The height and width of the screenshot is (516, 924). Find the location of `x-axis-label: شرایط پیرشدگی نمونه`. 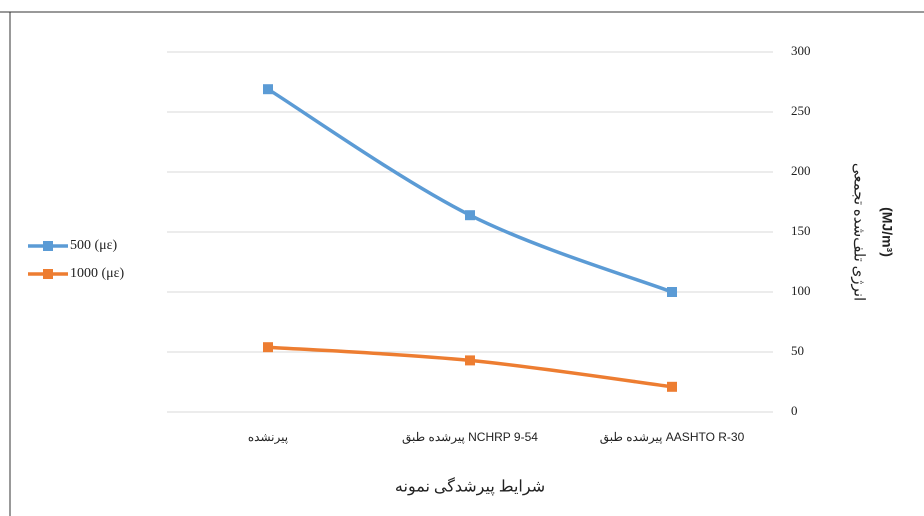

x-axis-label: شرایط پیرشدگی نمونه is located at coordinates (470, 486).